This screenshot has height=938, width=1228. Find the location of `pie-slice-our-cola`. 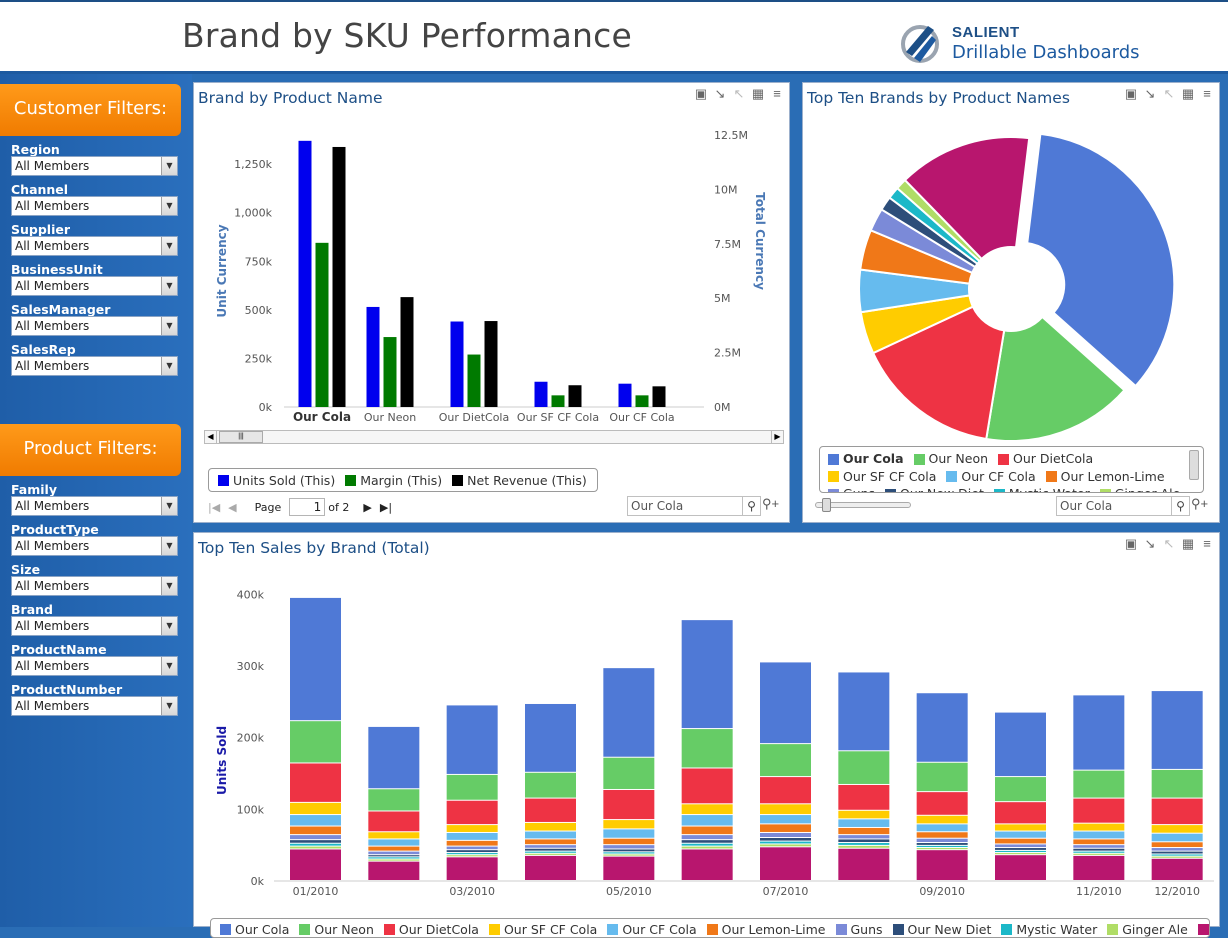

pie-slice-our-cola is located at coordinates (1101, 260).